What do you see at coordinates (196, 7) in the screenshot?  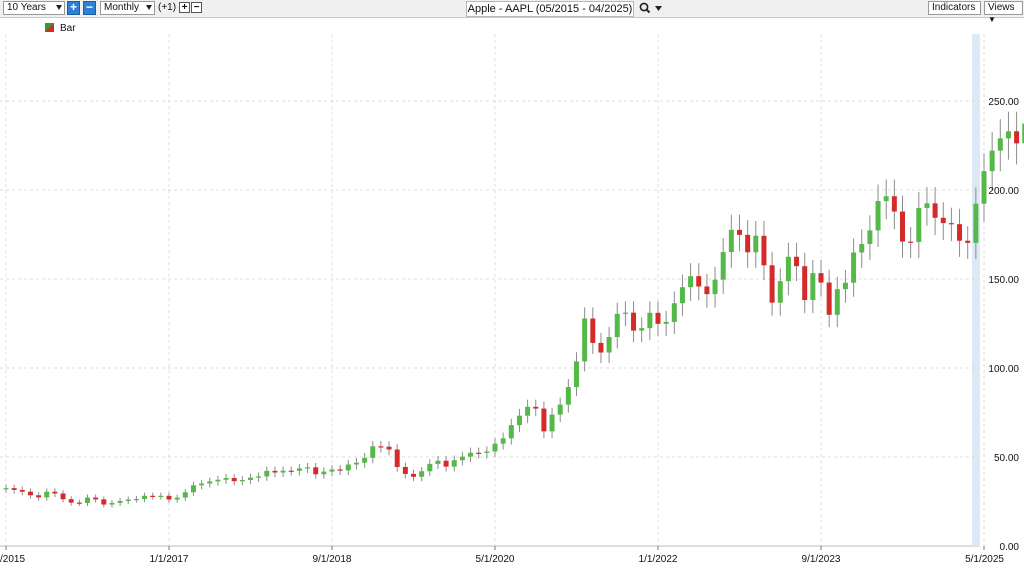 I see `offset-decrease-button: −` at bounding box center [196, 7].